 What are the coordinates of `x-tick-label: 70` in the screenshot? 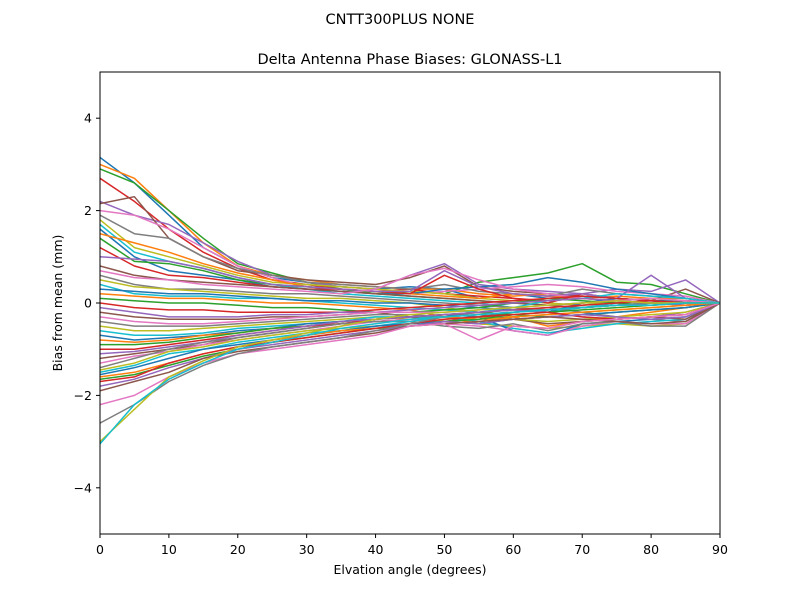 It's located at (582, 549).